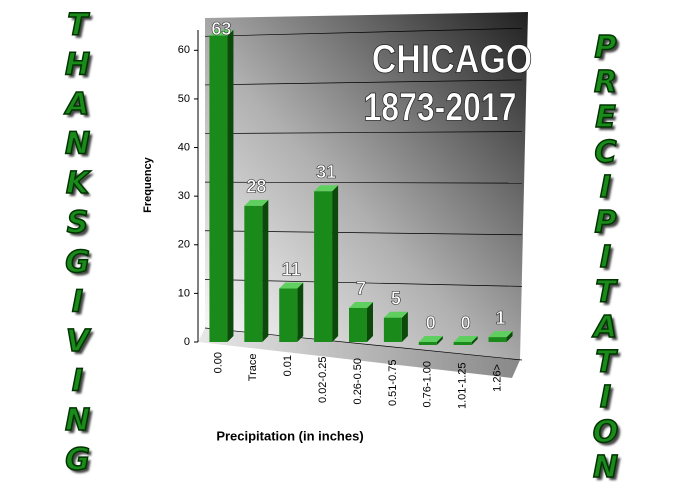  Describe the element at coordinates (256, 187) in the screenshot. I see `value-label: 28` at that location.